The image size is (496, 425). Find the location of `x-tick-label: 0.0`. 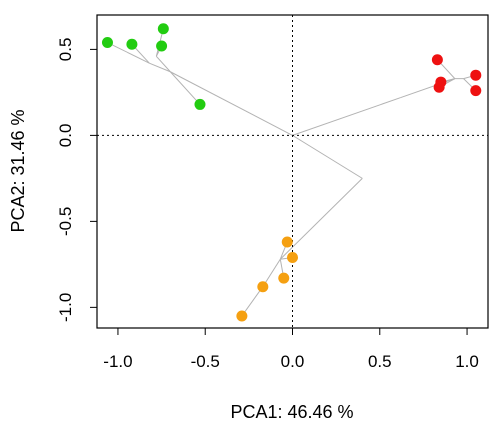

x-tick-label: 0.0 is located at coordinates (293, 361).